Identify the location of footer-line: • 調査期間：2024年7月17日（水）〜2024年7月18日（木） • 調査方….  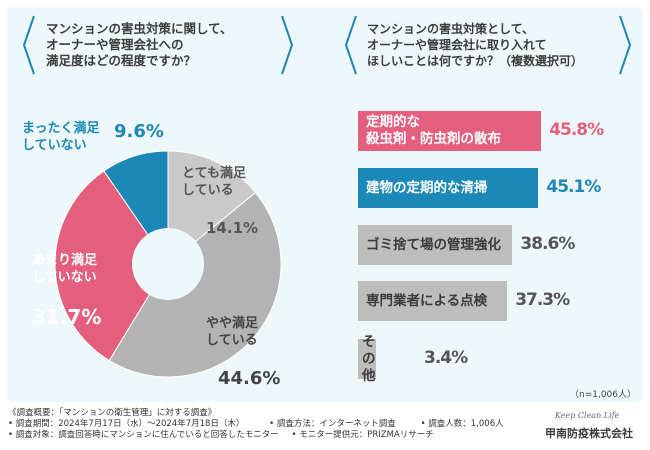
(256, 424).